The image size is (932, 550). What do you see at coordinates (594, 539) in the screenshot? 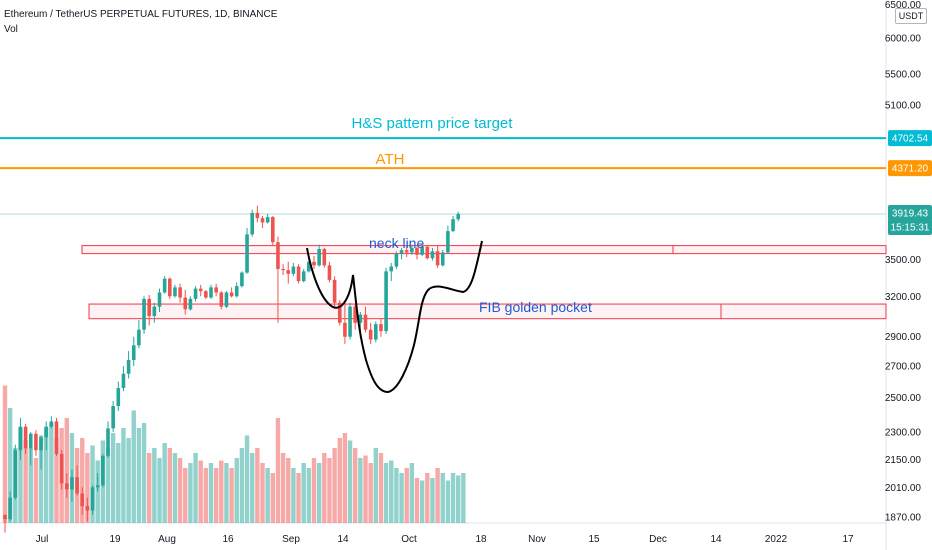
I see `time-axis-label: 15` at bounding box center [594, 539].